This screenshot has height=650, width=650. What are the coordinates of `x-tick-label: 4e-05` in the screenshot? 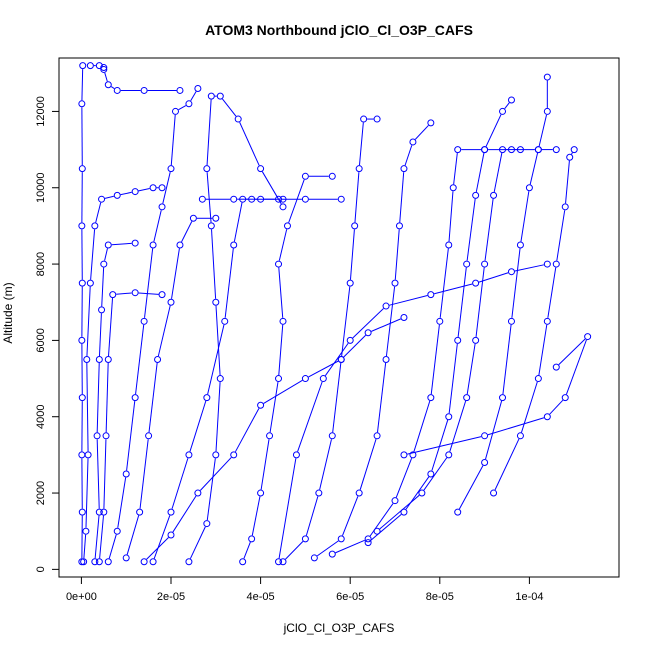 It's located at (261, 597).